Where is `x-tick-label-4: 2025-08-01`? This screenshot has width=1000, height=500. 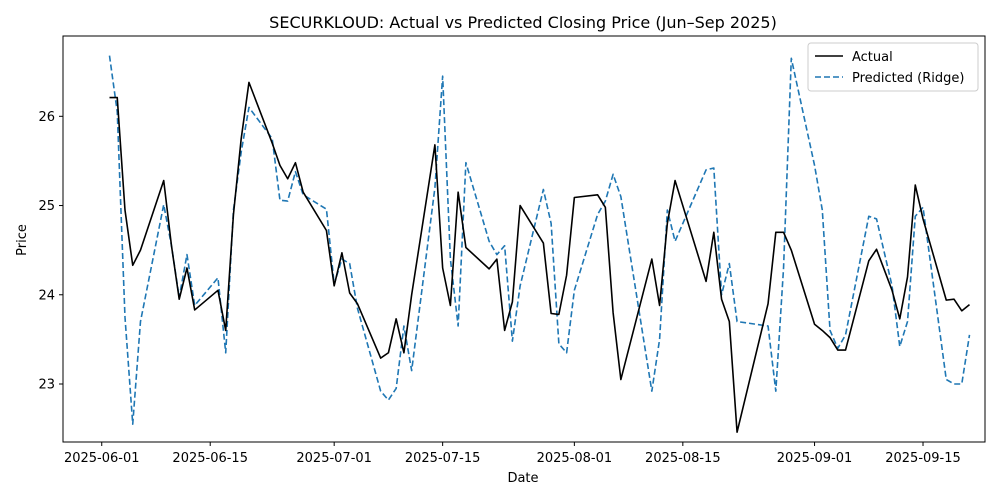
x-tick-label-4: 2025-08-01 is located at coordinates (575, 458).